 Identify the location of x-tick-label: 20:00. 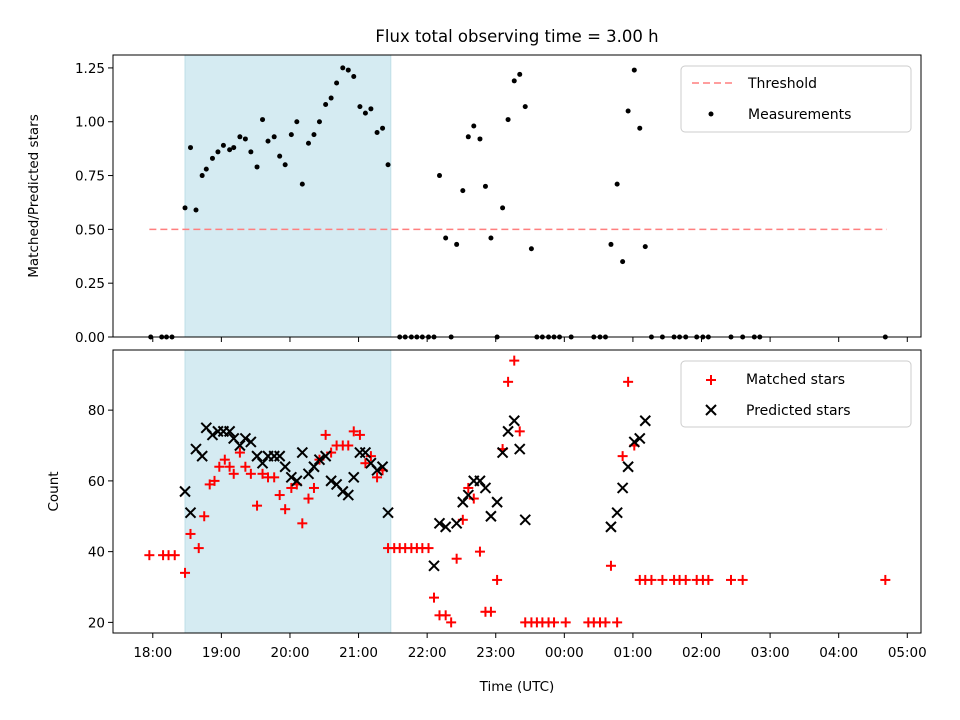
(290, 653).